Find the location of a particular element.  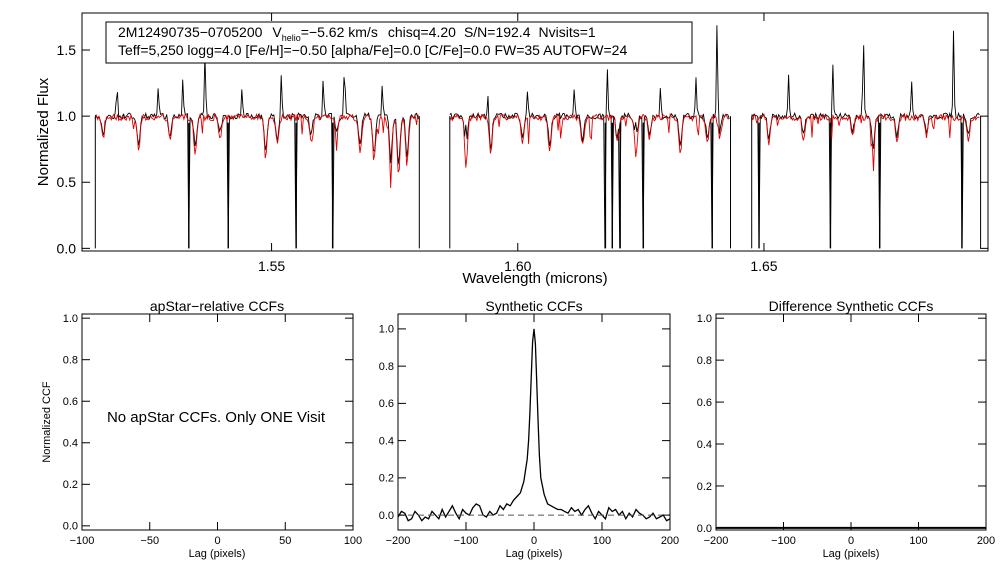

apstar-ccf-y-tick-label: 0.2 is located at coordinates (70, 485).